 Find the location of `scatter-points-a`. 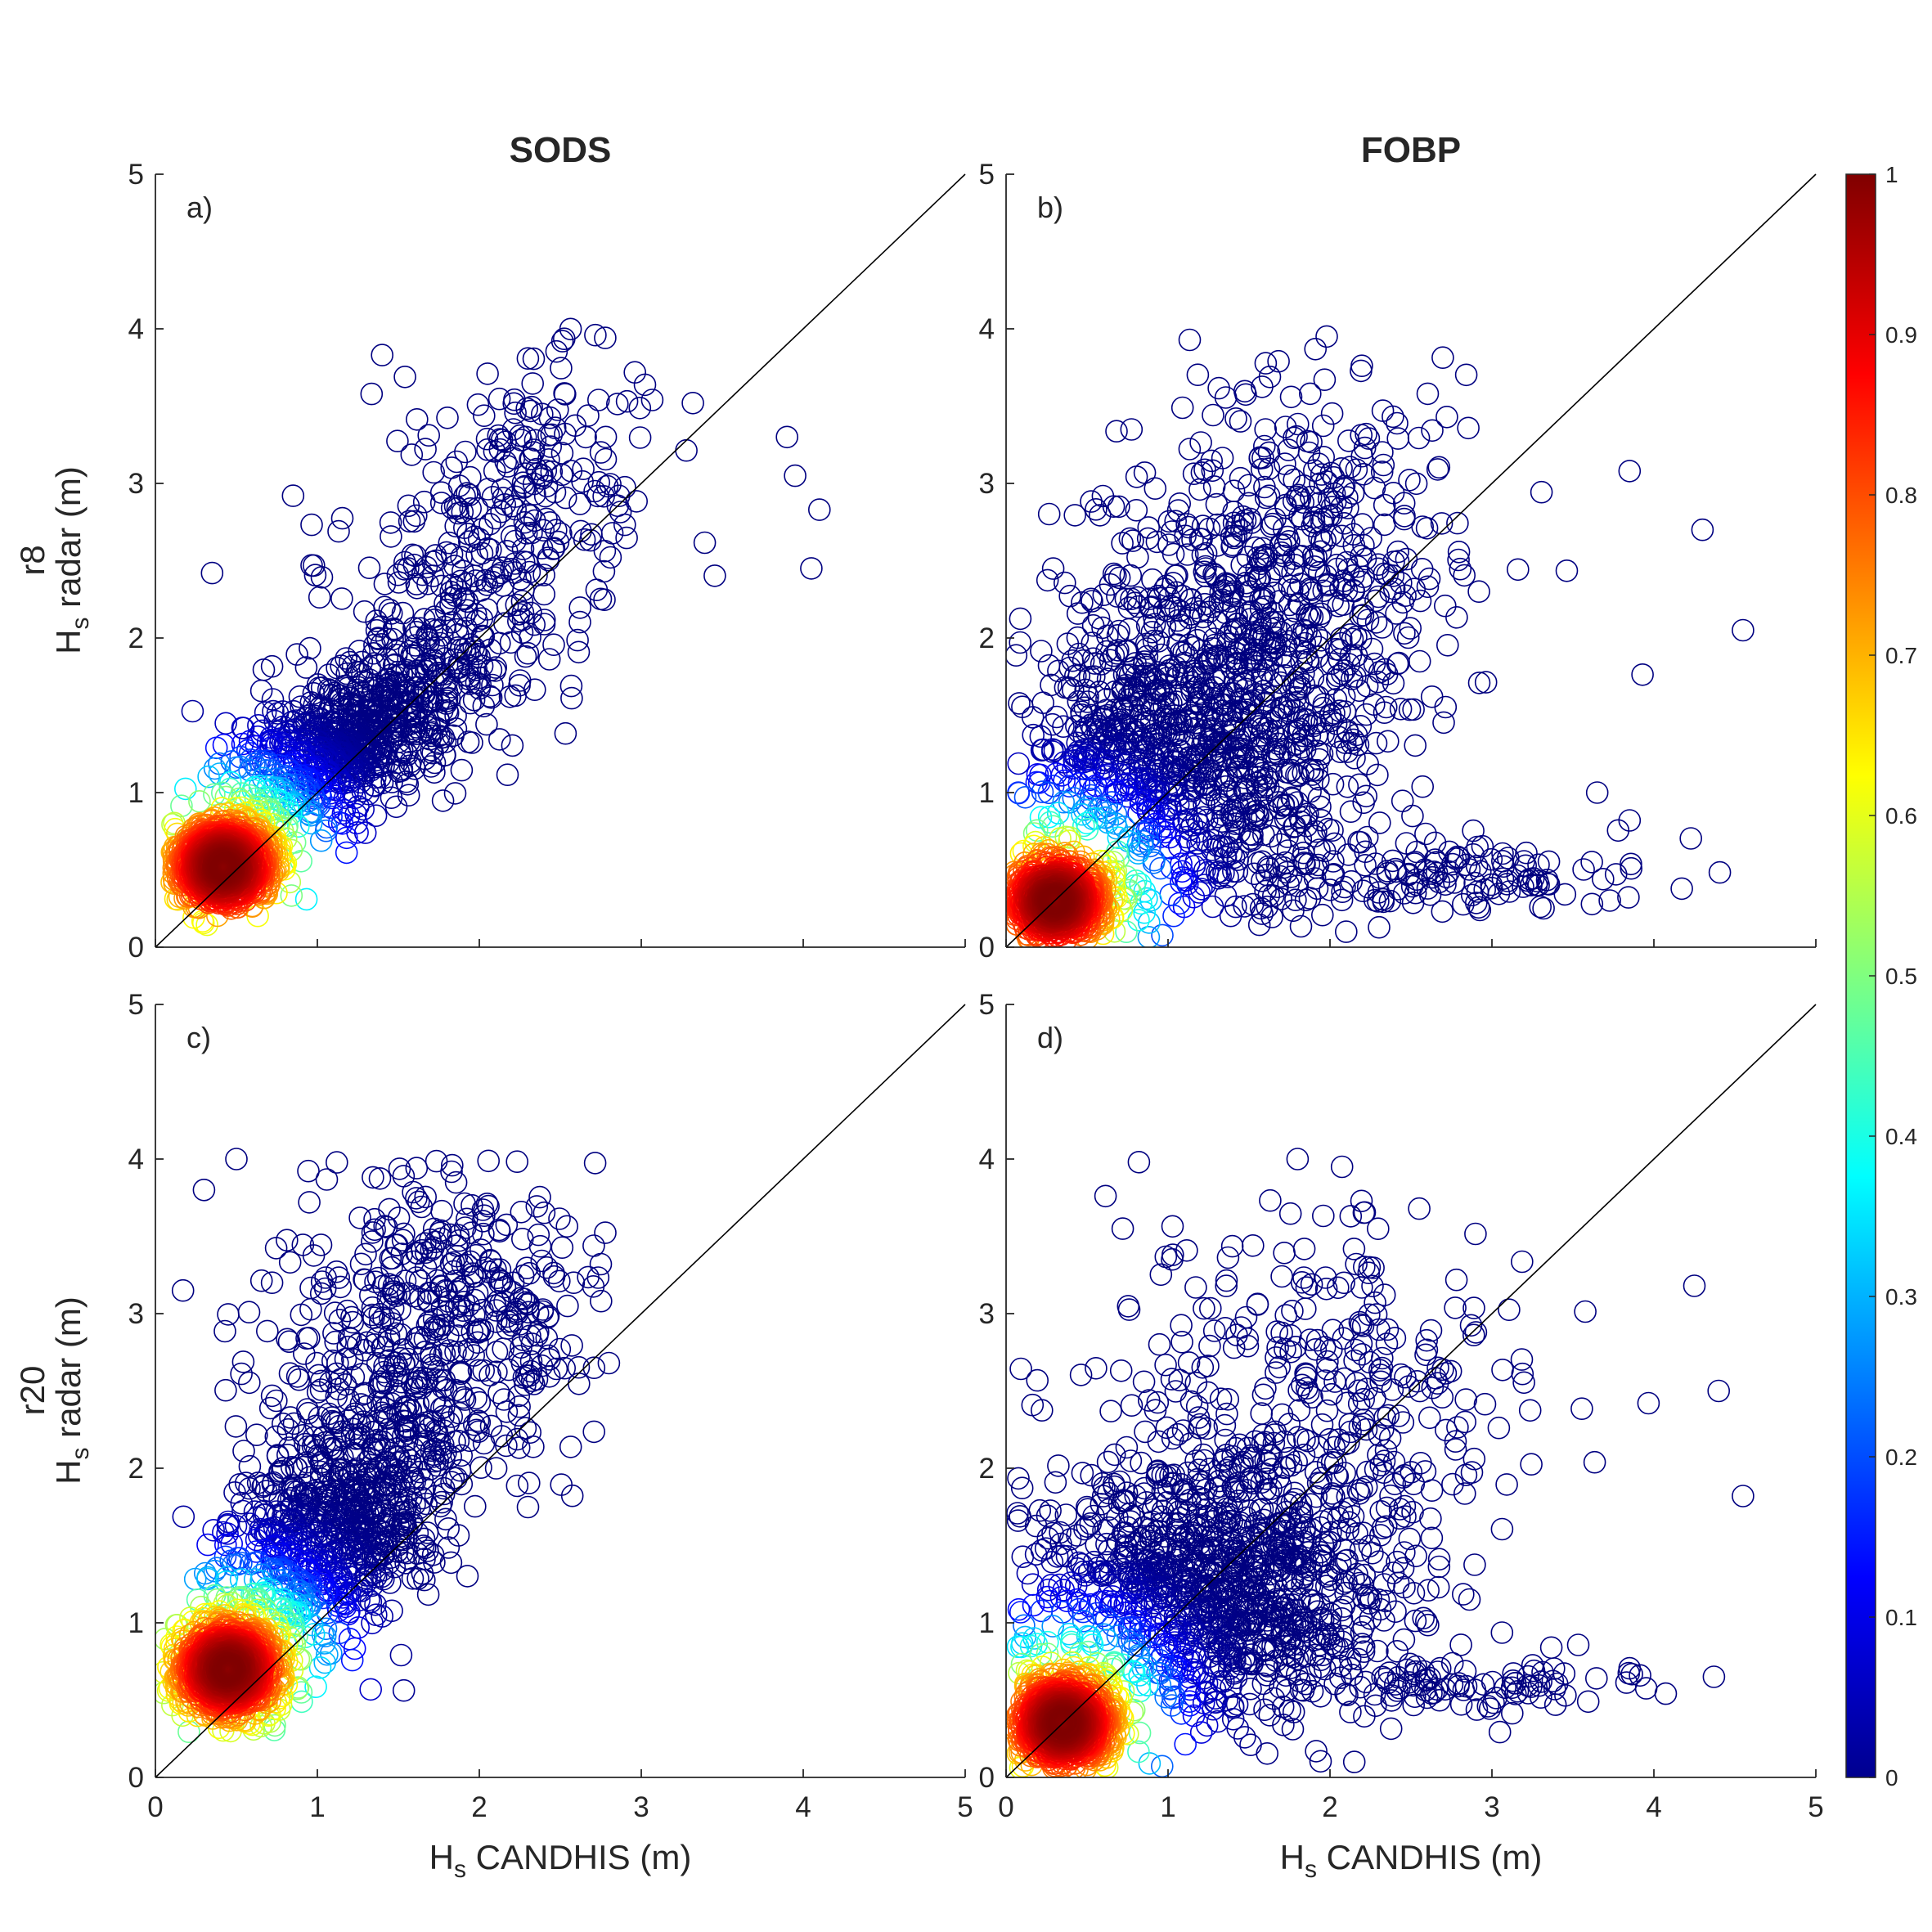

scatter-points-a is located at coordinates (495, 627).